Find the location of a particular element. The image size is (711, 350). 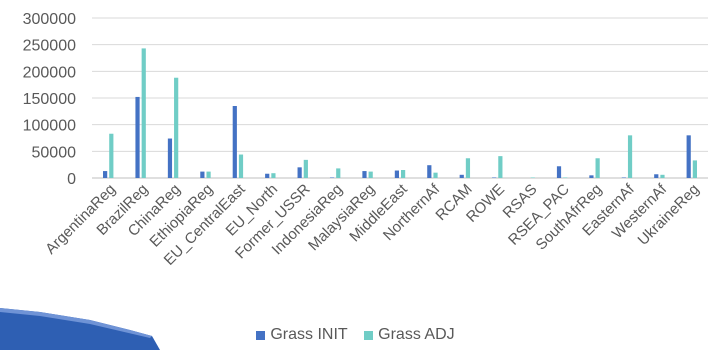

bar-grass-adj-indonesiareg is located at coordinates (338, 173).